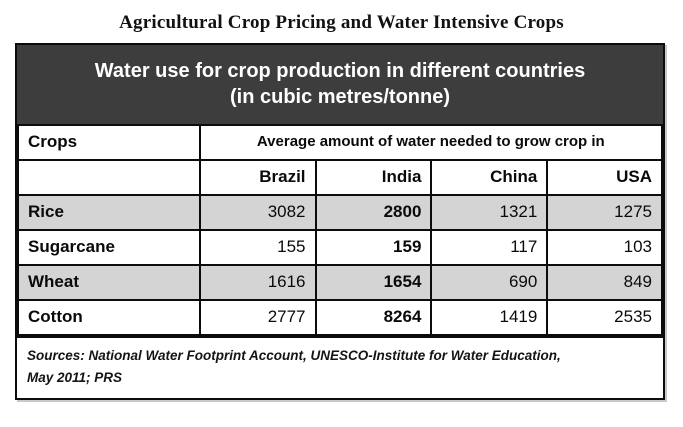 The height and width of the screenshot is (427, 683). I want to click on header-row-countries: Brazil India China USA, so click(340, 177).